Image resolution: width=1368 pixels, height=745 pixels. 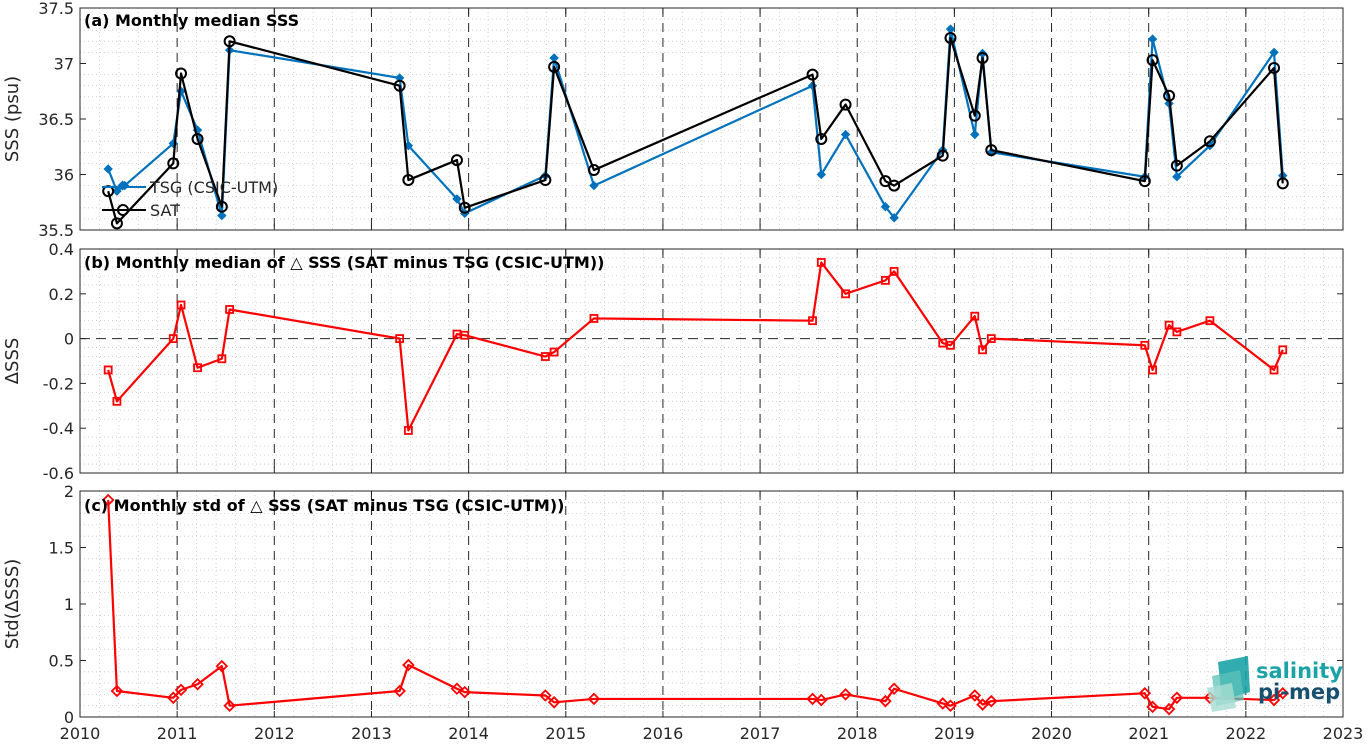 What do you see at coordinates (190, 199) in the screenshot?
I see `legend: TSG (CSIC-UTM) SAT` at bounding box center [190, 199].